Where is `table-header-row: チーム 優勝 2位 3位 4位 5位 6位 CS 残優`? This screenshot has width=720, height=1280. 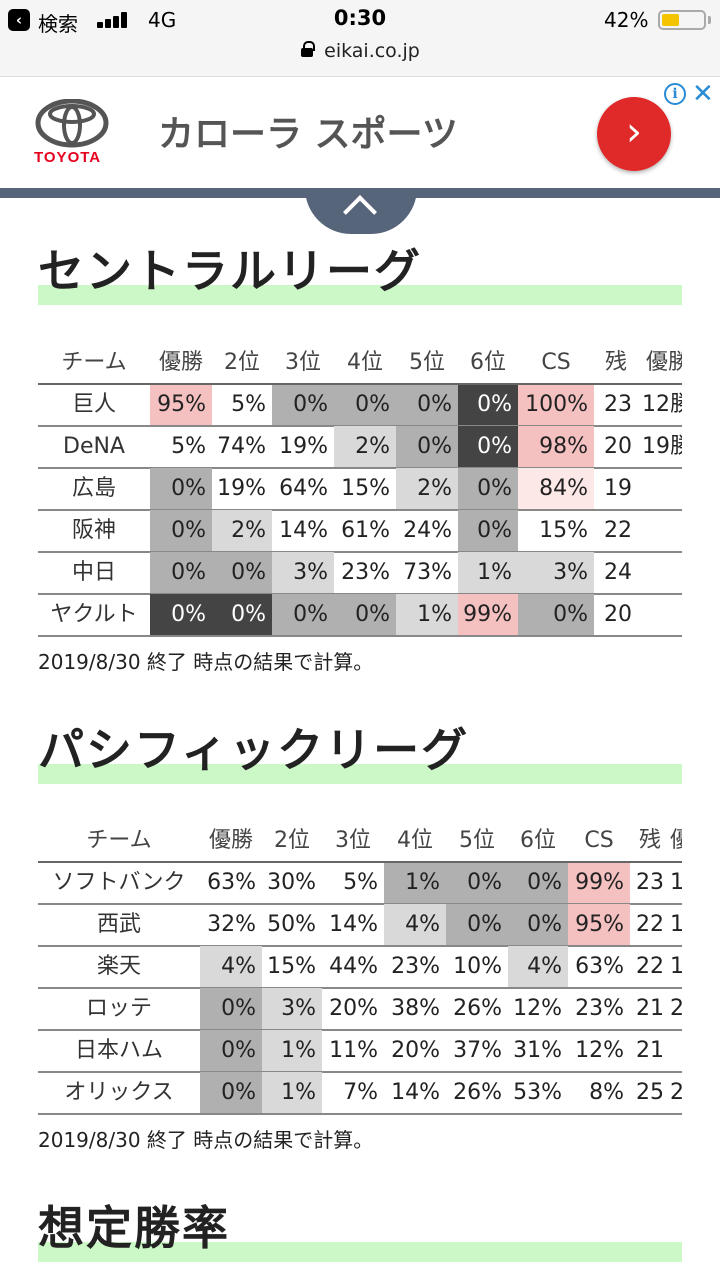 table-header-row: チーム 優勝 2位 3位 4位 5位 6位 CS 残優 is located at coordinates (360, 841).